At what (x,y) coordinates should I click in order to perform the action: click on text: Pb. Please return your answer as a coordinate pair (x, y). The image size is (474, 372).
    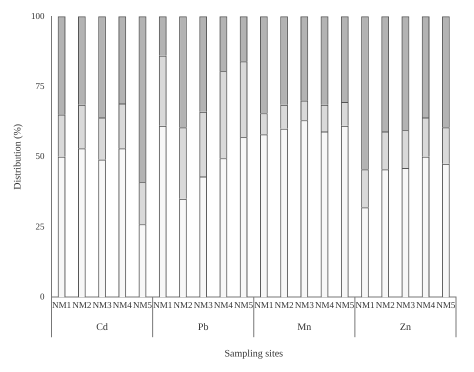
    Looking at the image, I should click on (203, 327).